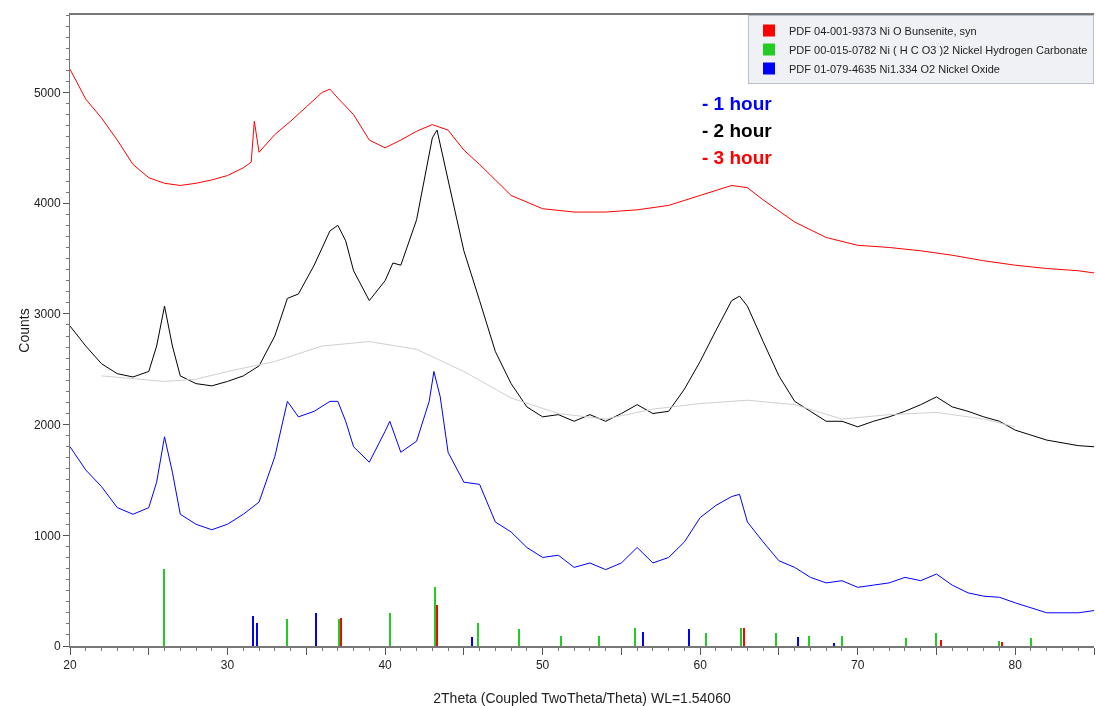  What do you see at coordinates (558, 384) in the screenshot?
I see `line-series` at bounding box center [558, 384].